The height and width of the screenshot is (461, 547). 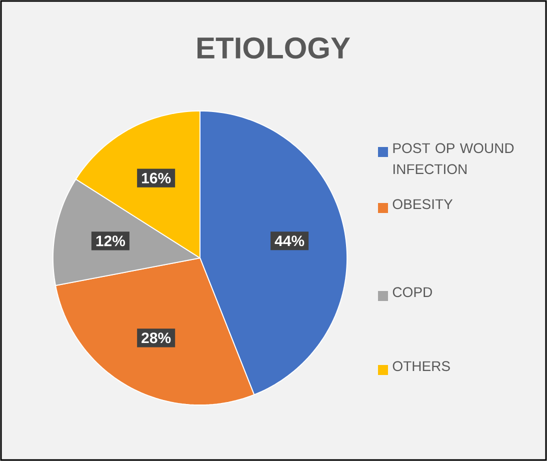 I want to click on data-label: 12%, so click(x=111, y=241).